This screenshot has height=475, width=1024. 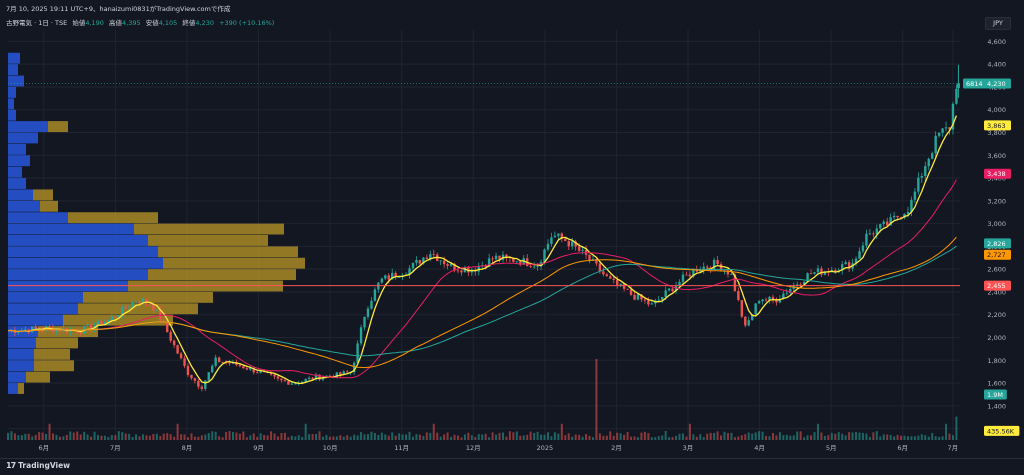 I want to click on tradingview-logo: 17 TradingView, so click(x=38, y=465).